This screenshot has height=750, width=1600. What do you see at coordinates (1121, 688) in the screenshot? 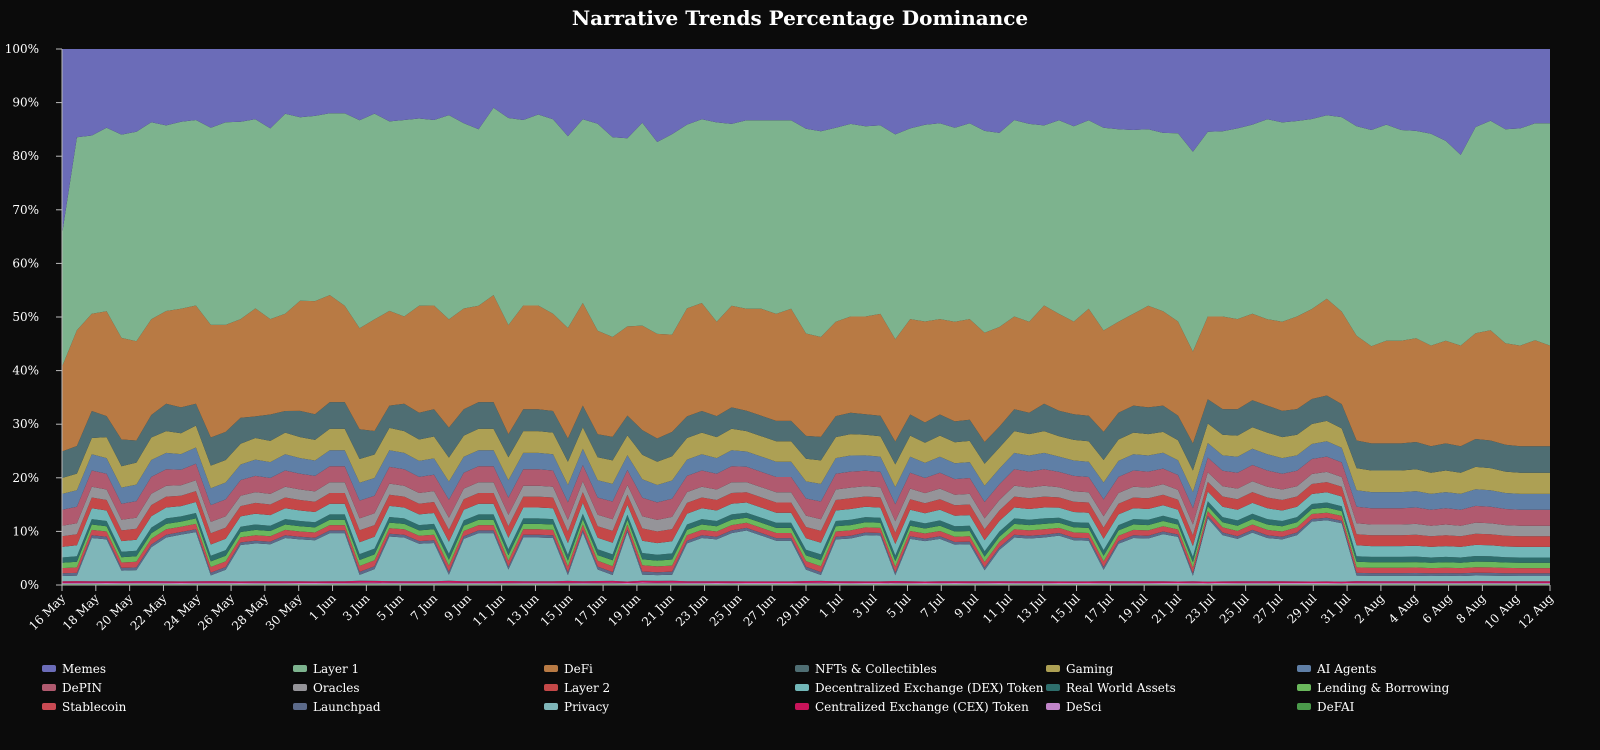
I see `legend-item-label: Real World Assets` at bounding box center [1121, 688].